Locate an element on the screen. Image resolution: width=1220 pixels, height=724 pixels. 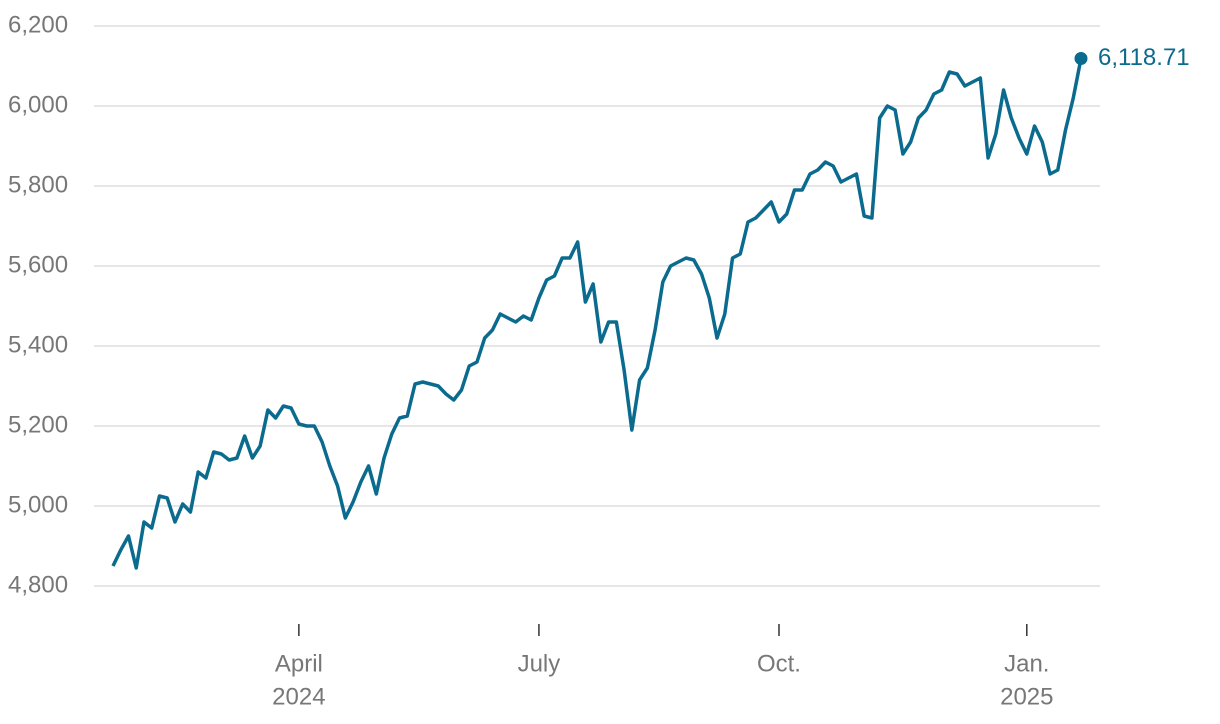
end-point is located at coordinates (1081, 59).